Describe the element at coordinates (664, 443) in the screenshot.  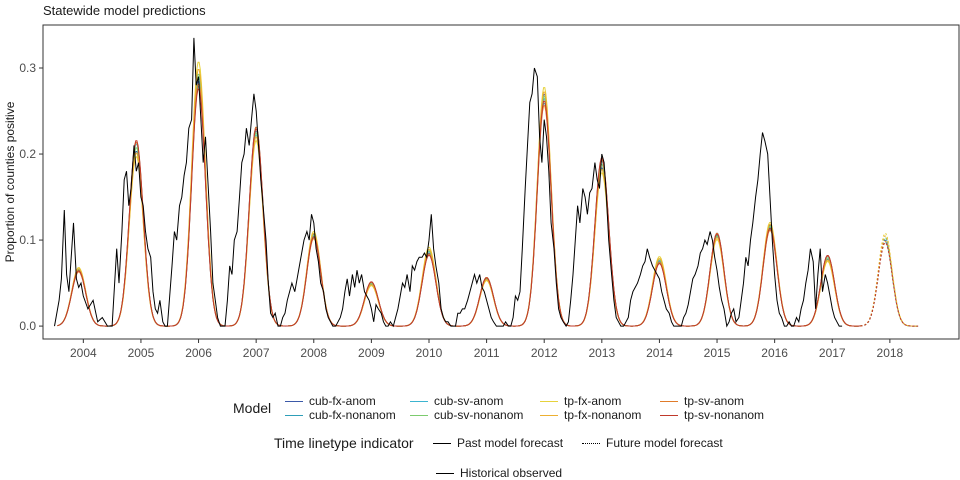
I see `legend-label-future: Future model forecast` at that location.